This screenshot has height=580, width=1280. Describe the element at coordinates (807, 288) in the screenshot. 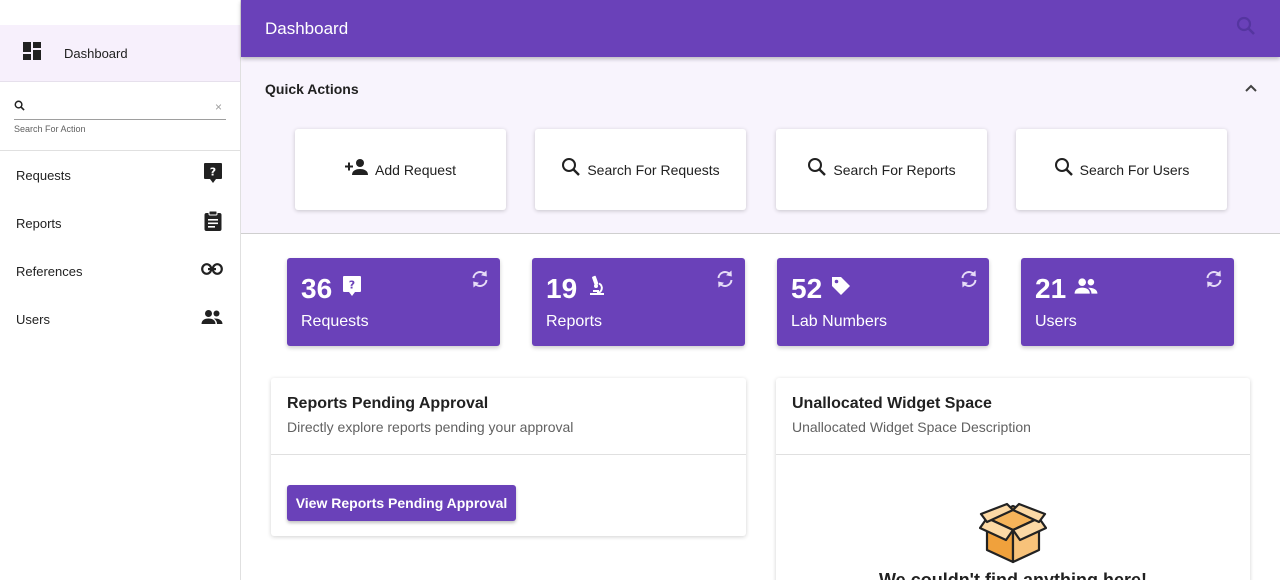

I see `stat-value: 52` at that location.